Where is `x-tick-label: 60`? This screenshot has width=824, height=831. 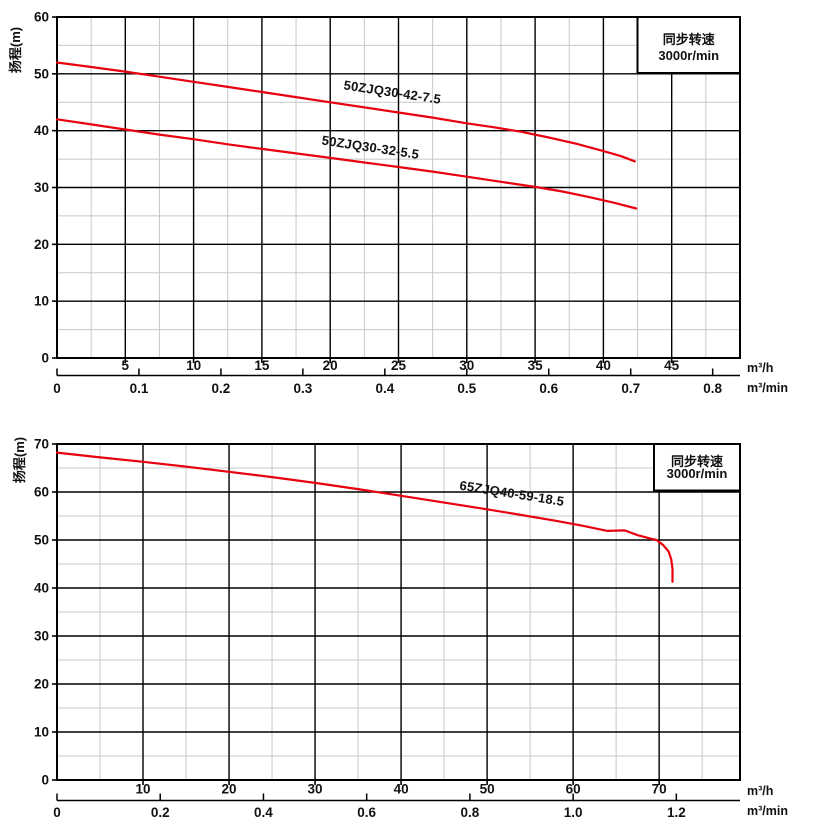 x-tick-label: 60 is located at coordinates (573, 789).